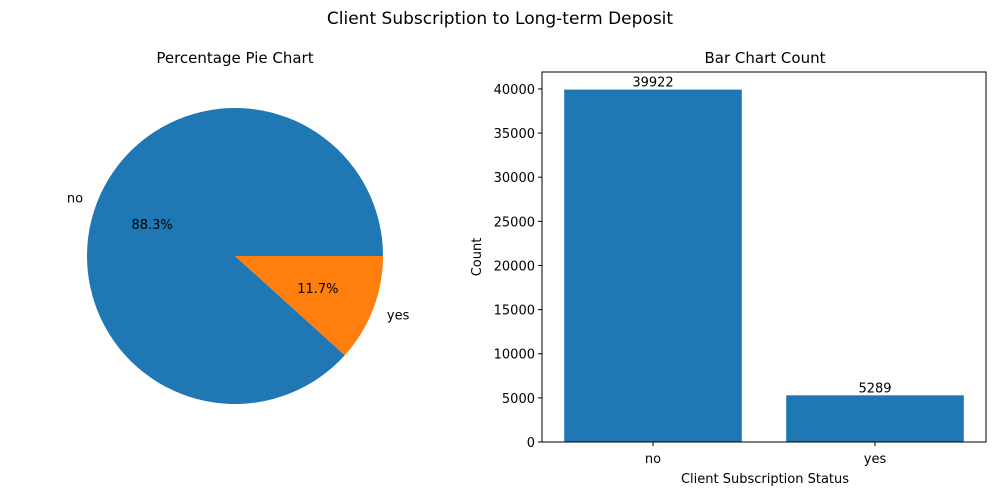  What do you see at coordinates (514, 178) in the screenshot?
I see `y-tick-label: 30000` at bounding box center [514, 178].